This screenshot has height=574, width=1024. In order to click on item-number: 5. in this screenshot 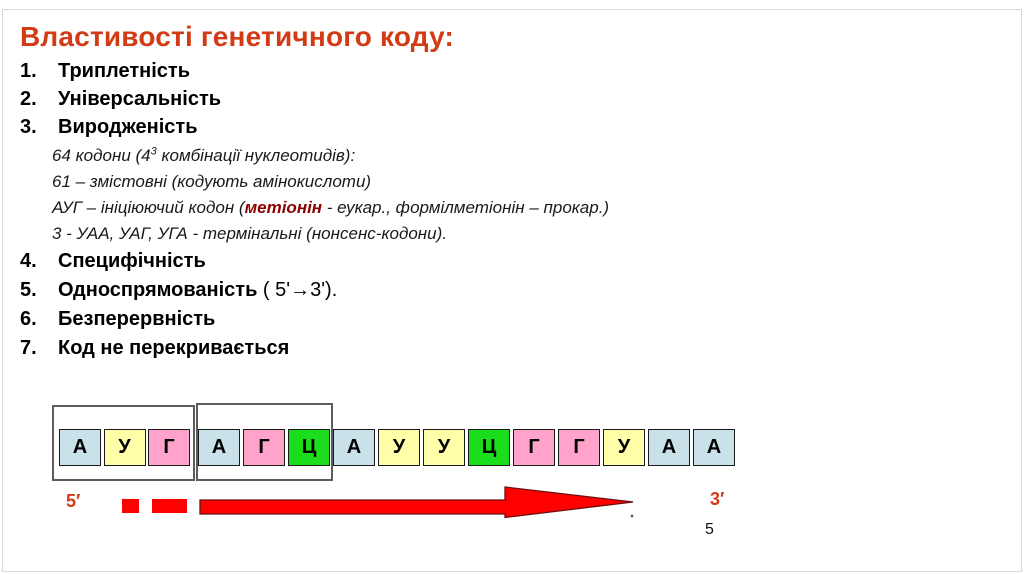, I will do `click(28, 290)`.